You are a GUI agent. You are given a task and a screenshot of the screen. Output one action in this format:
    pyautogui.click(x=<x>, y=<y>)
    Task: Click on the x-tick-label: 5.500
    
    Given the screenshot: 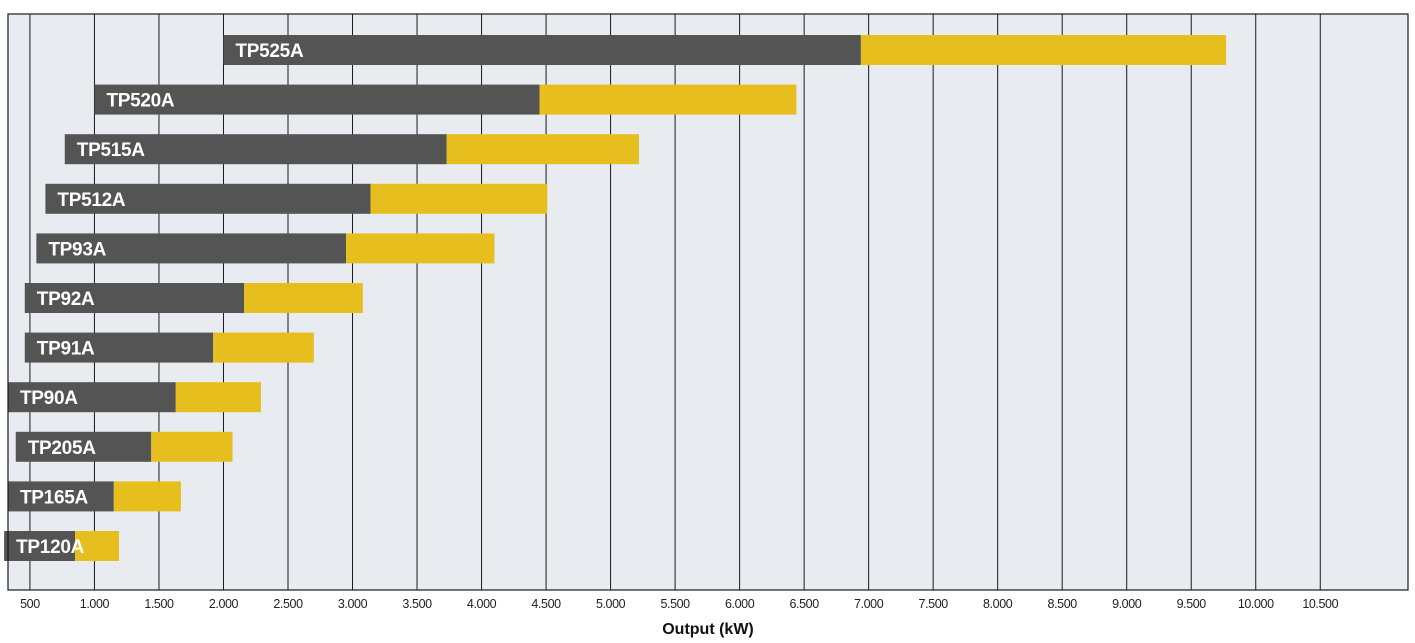 What is the action you would take?
    pyautogui.click(x=675, y=604)
    